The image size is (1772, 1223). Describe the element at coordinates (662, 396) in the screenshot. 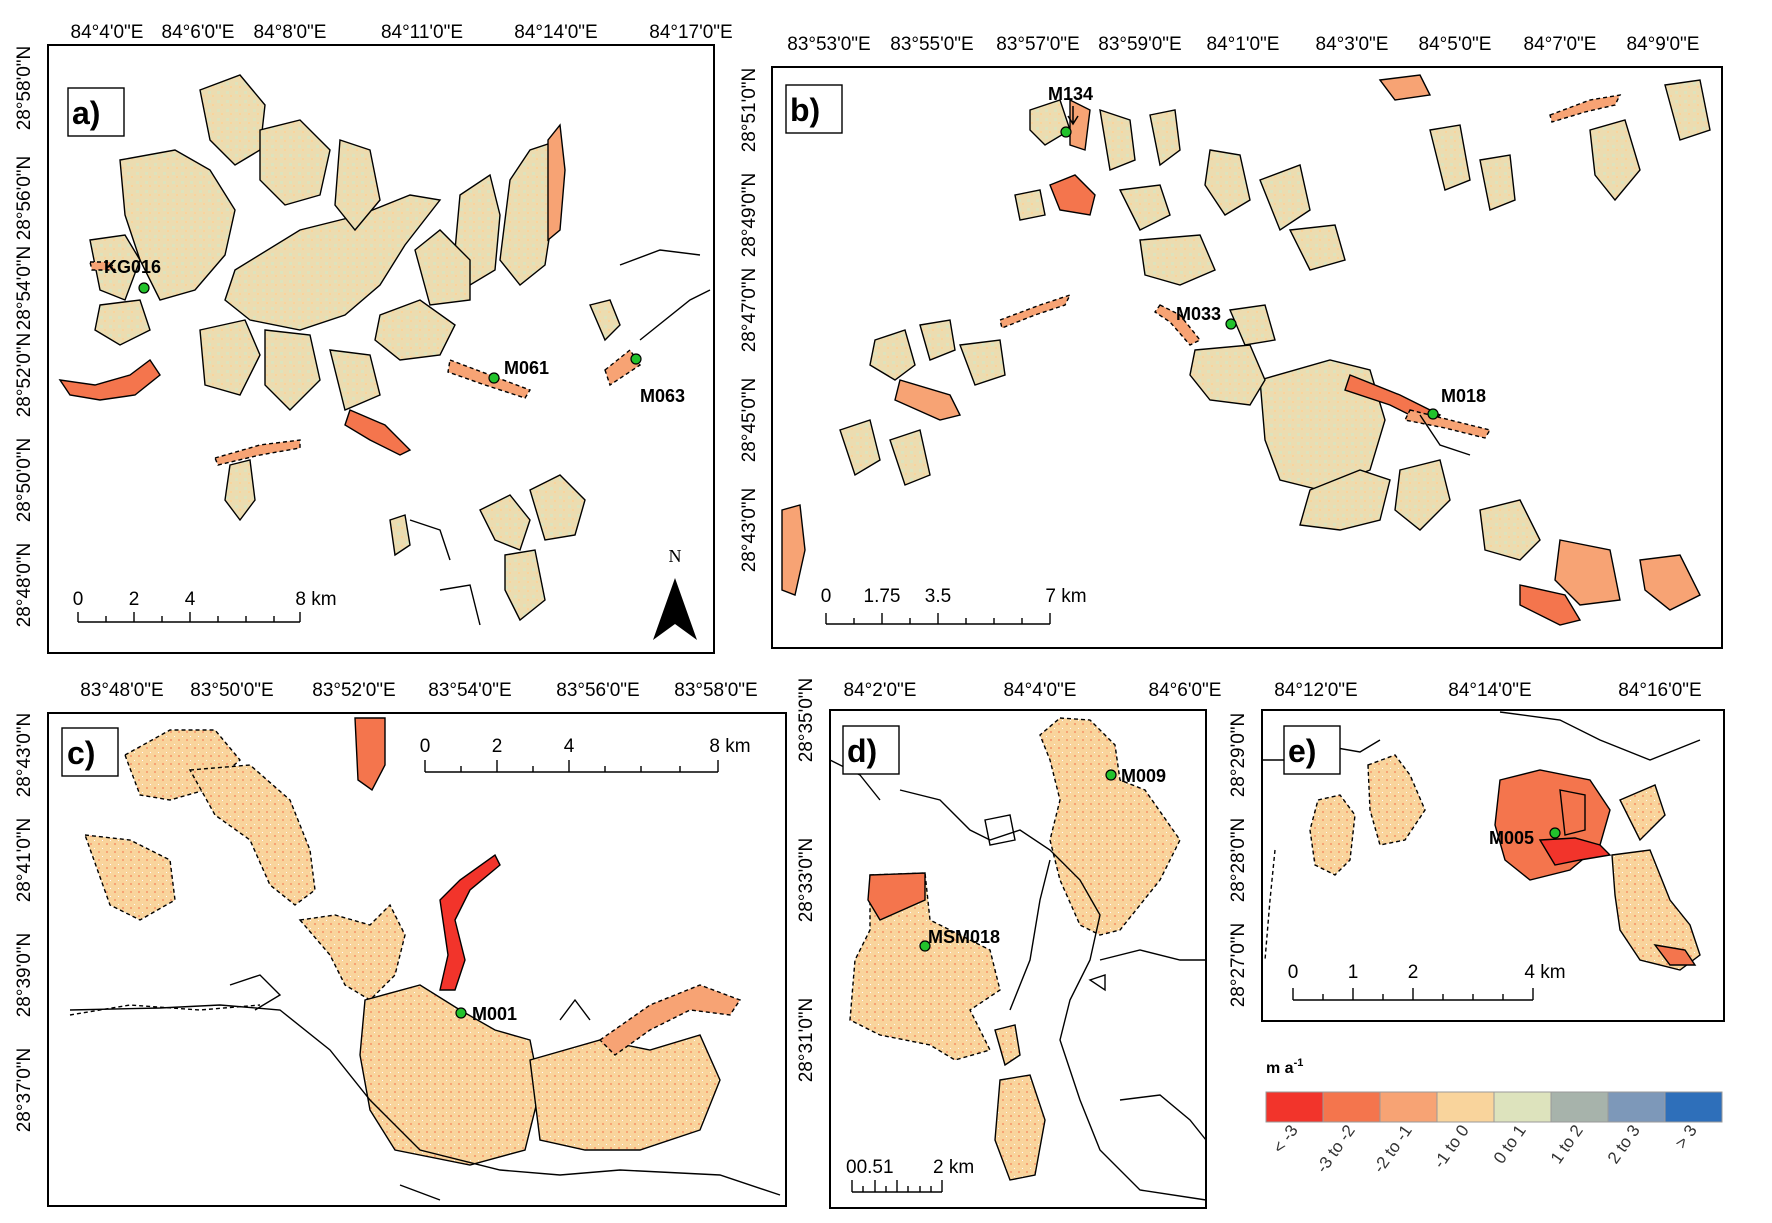

I see `site-label: M063` at that location.